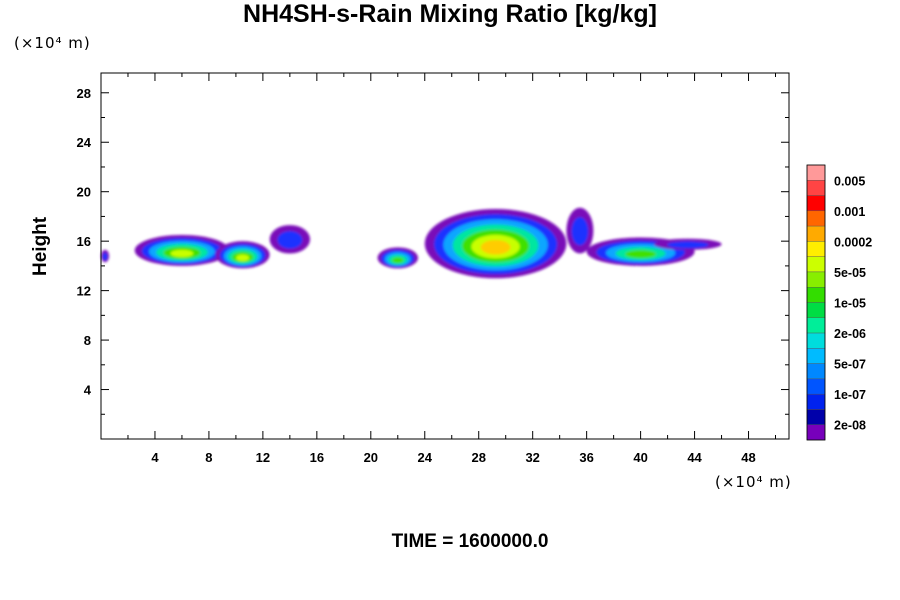  What do you see at coordinates (88, 390) in the screenshot?
I see `y-tick-label: 4` at bounding box center [88, 390].